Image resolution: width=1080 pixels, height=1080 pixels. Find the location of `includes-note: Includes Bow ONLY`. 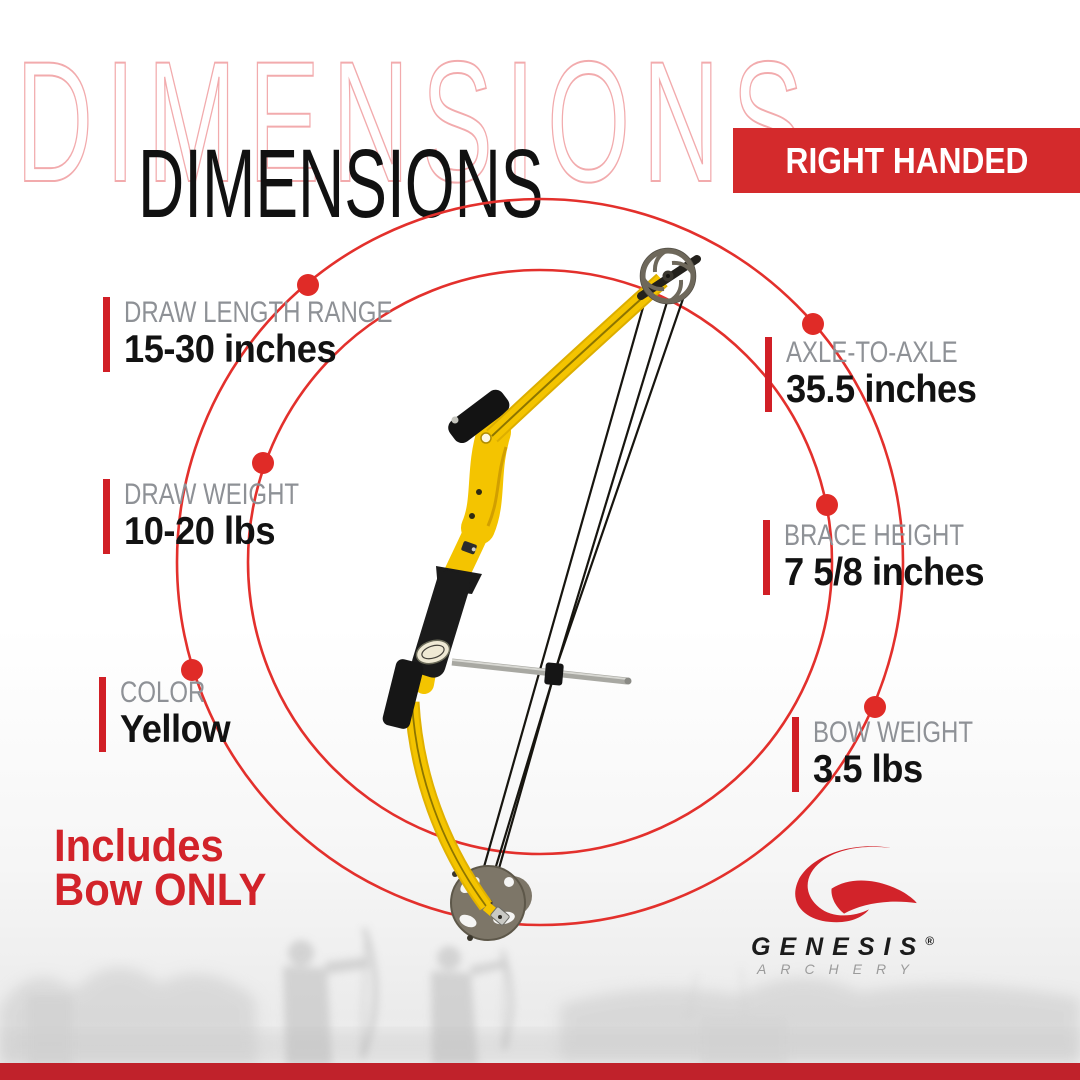

includes-note: Includes Bow ONLY is located at coordinates (168, 868).